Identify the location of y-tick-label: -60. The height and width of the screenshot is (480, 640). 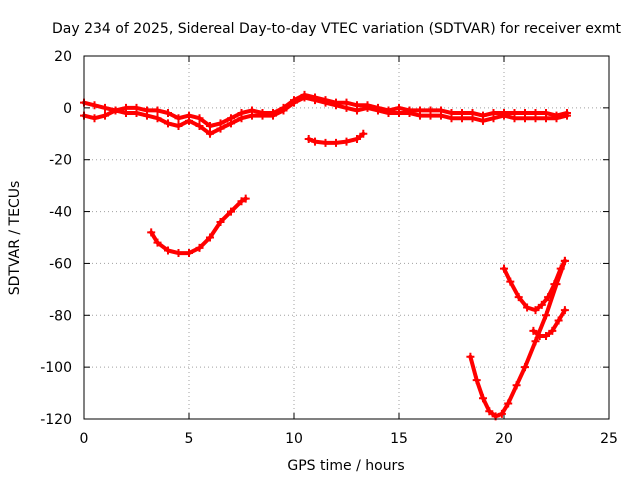
(60, 264).